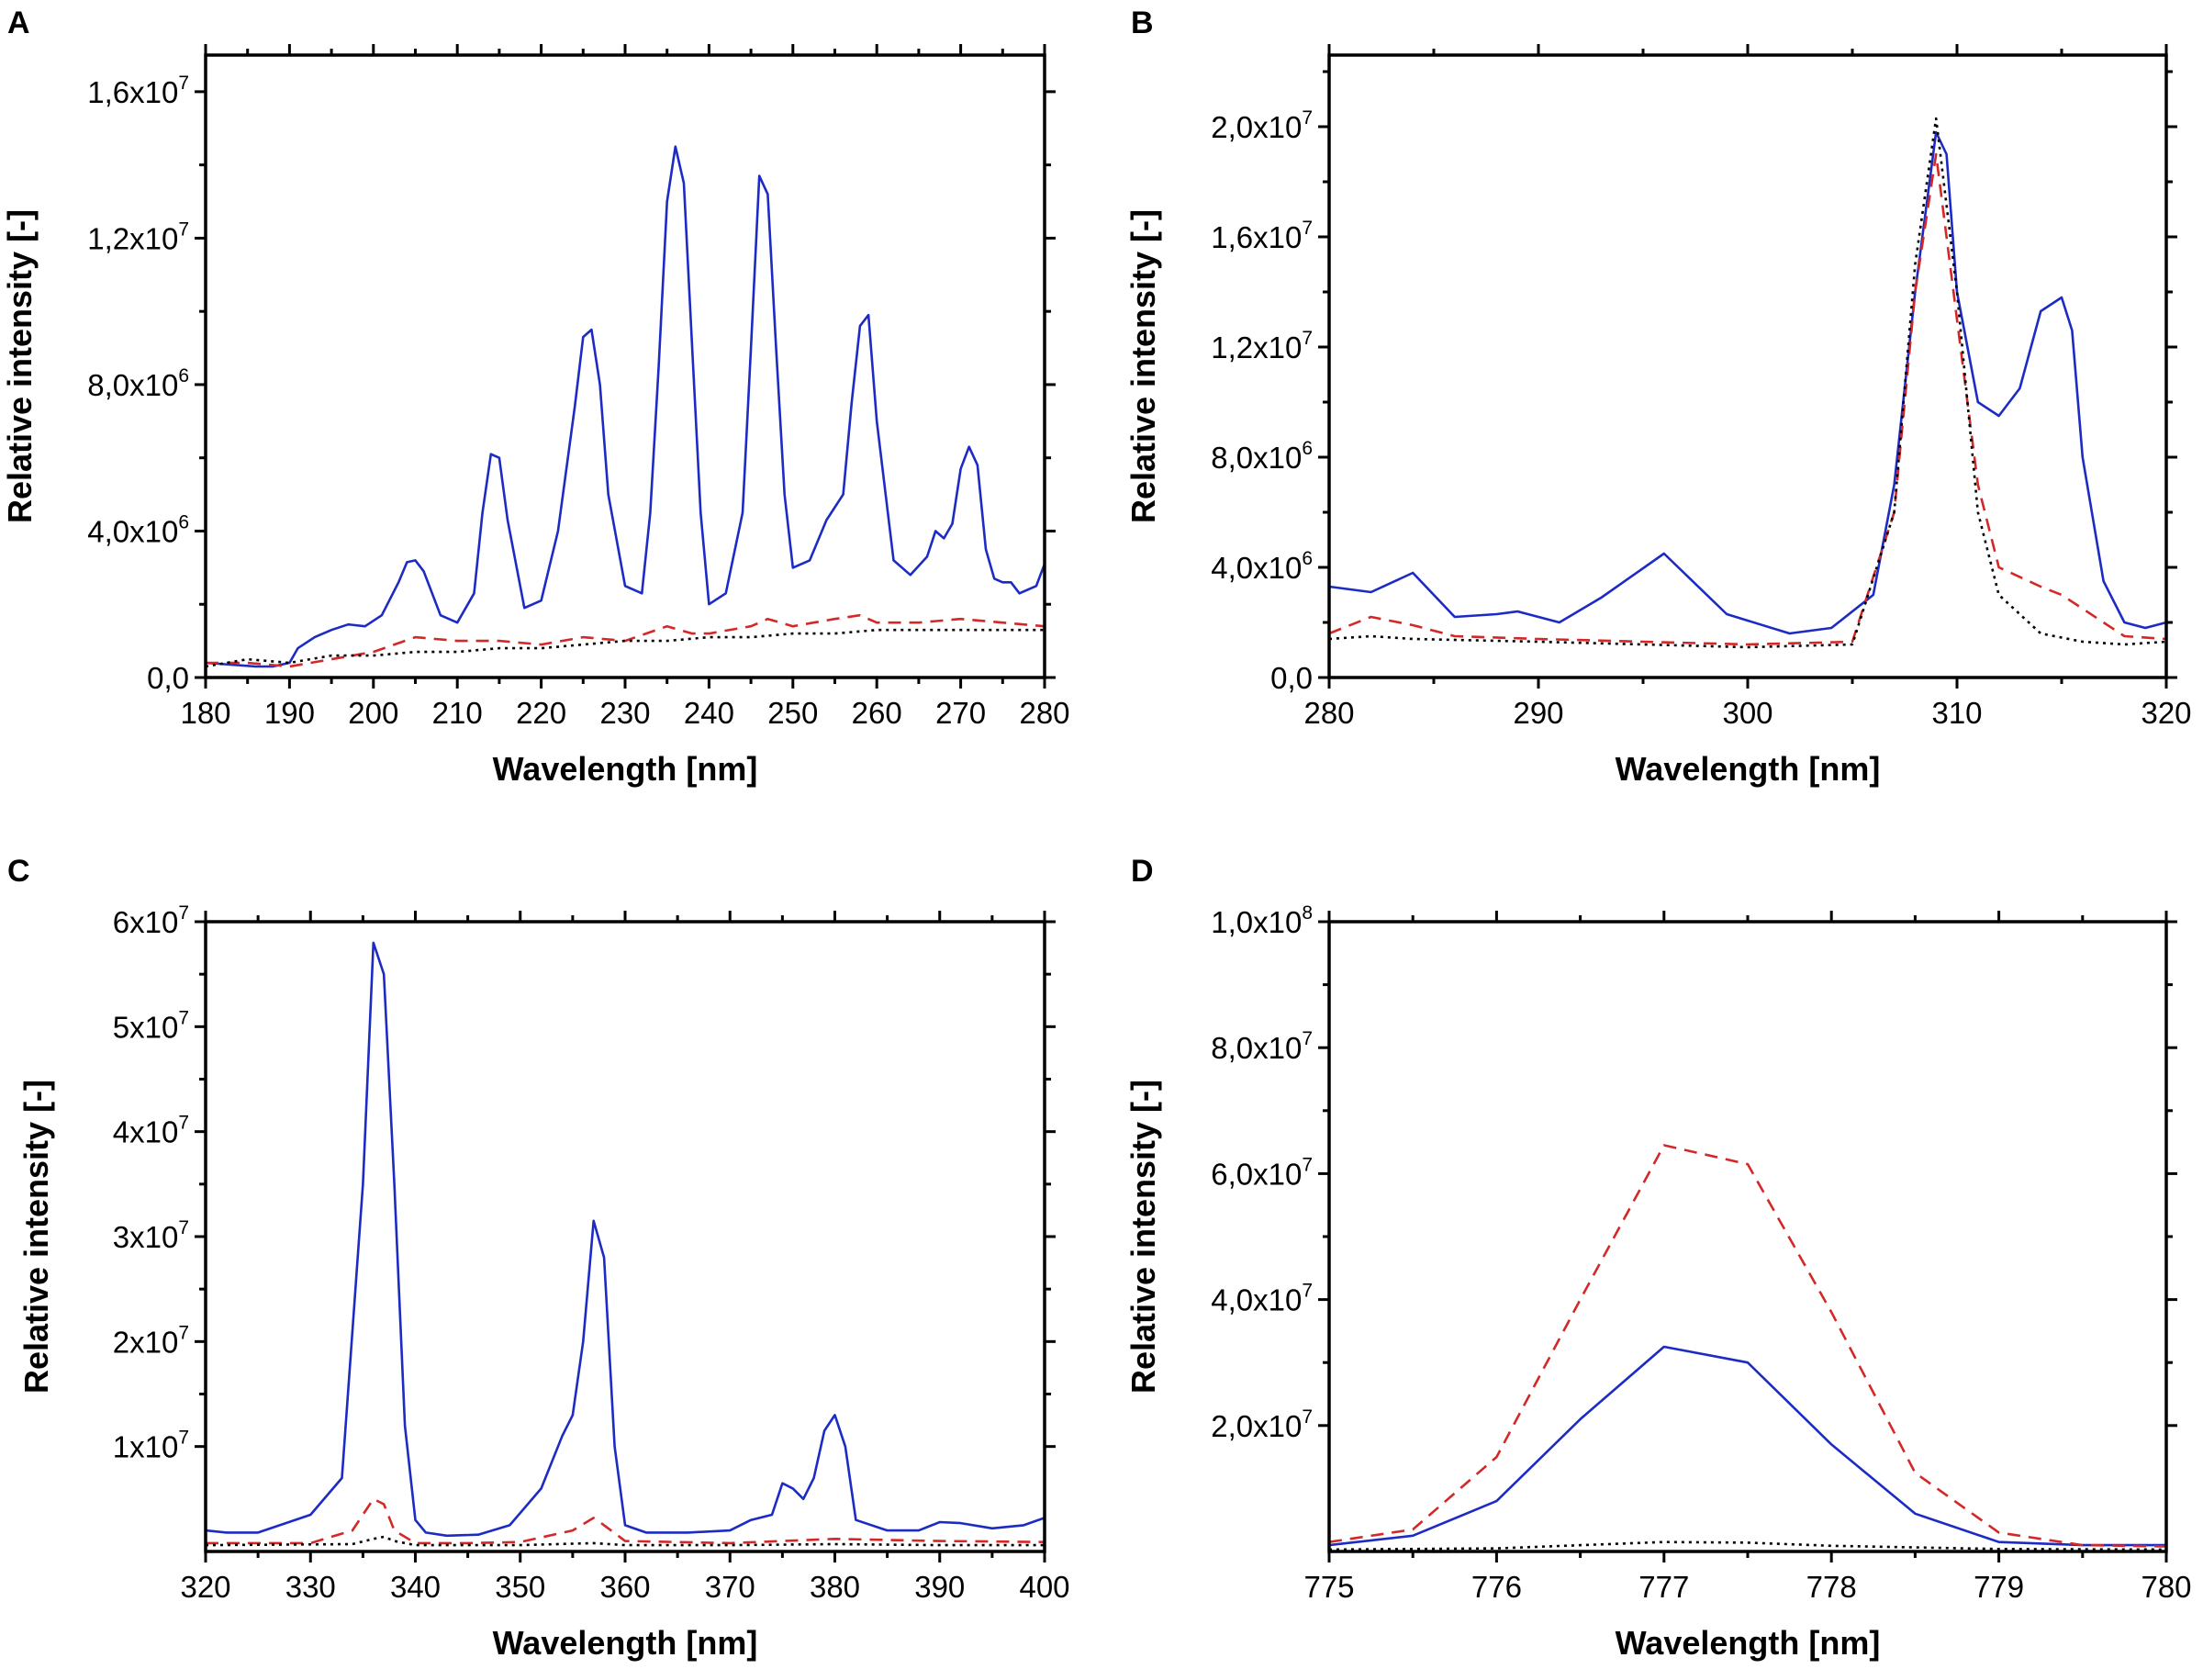 Image resolution: width=2203 pixels, height=1680 pixels. What do you see at coordinates (146, 1237) in the screenshot?
I see `y-tick-mantissa: 3x10` at bounding box center [146, 1237].